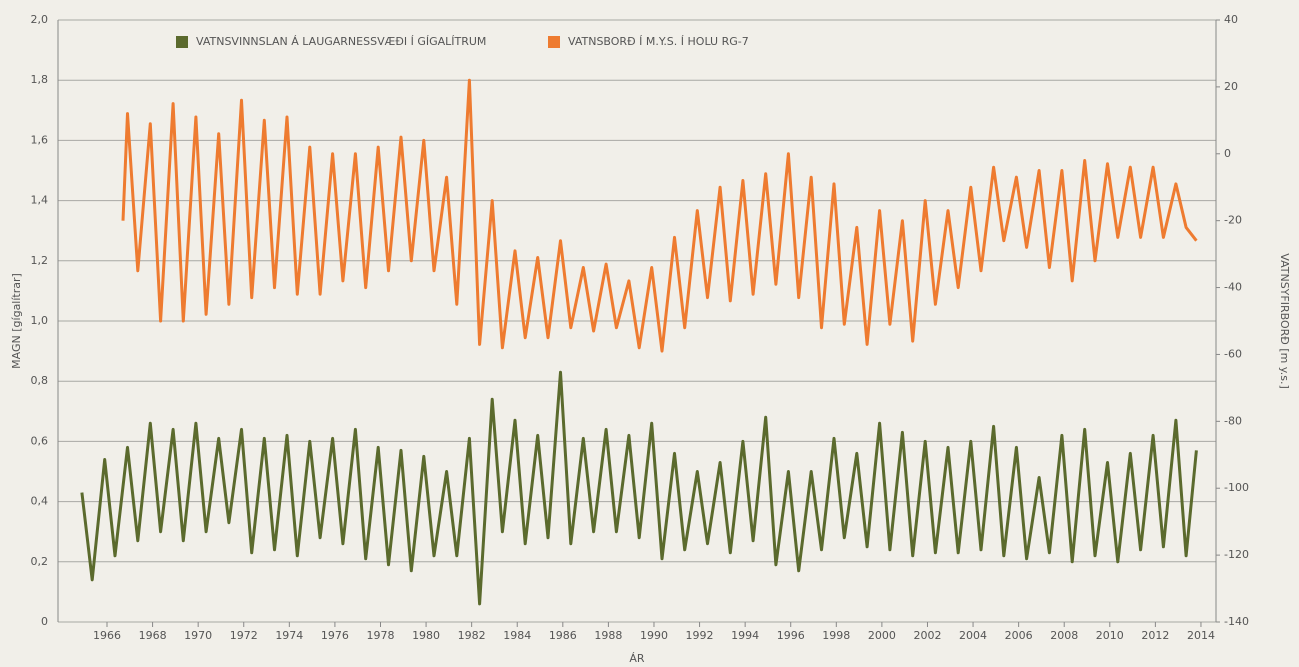 The image size is (1299, 667). I want to click on y2-tick-label: -40, so click(1233, 287).